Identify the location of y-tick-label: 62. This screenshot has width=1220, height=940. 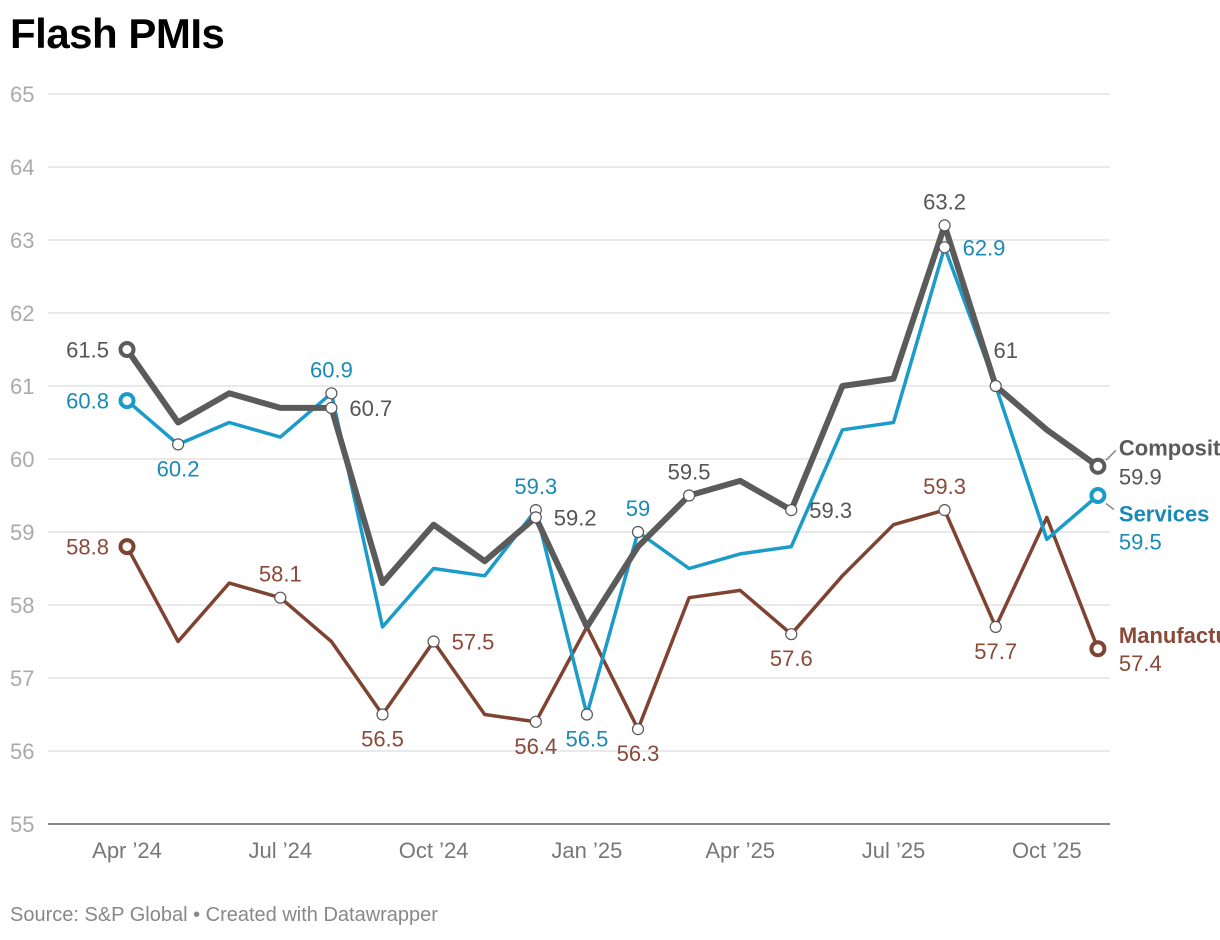
(22, 313).